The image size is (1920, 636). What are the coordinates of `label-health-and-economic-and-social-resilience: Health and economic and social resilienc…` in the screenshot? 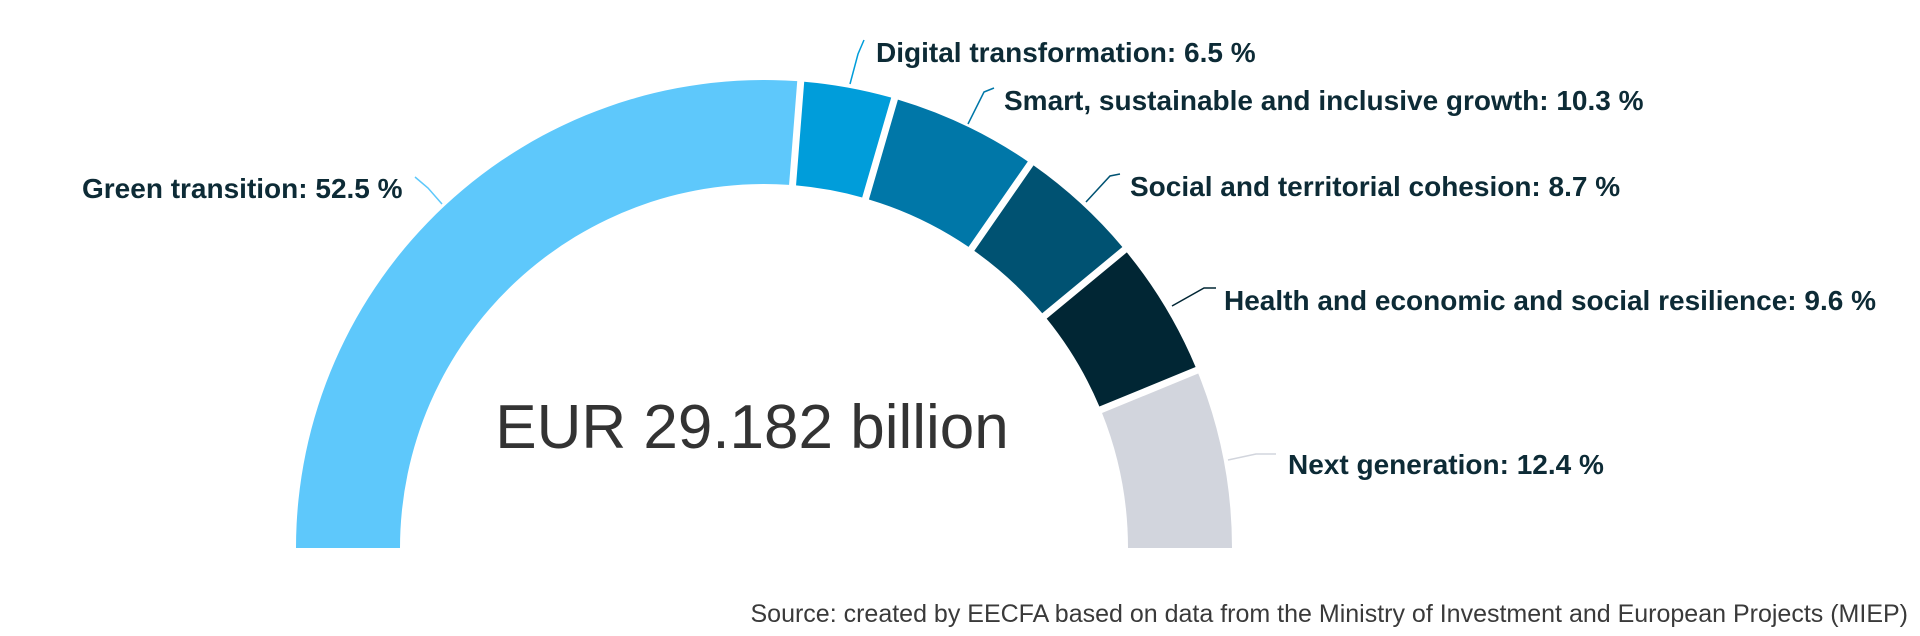 It's located at (1550, 300).